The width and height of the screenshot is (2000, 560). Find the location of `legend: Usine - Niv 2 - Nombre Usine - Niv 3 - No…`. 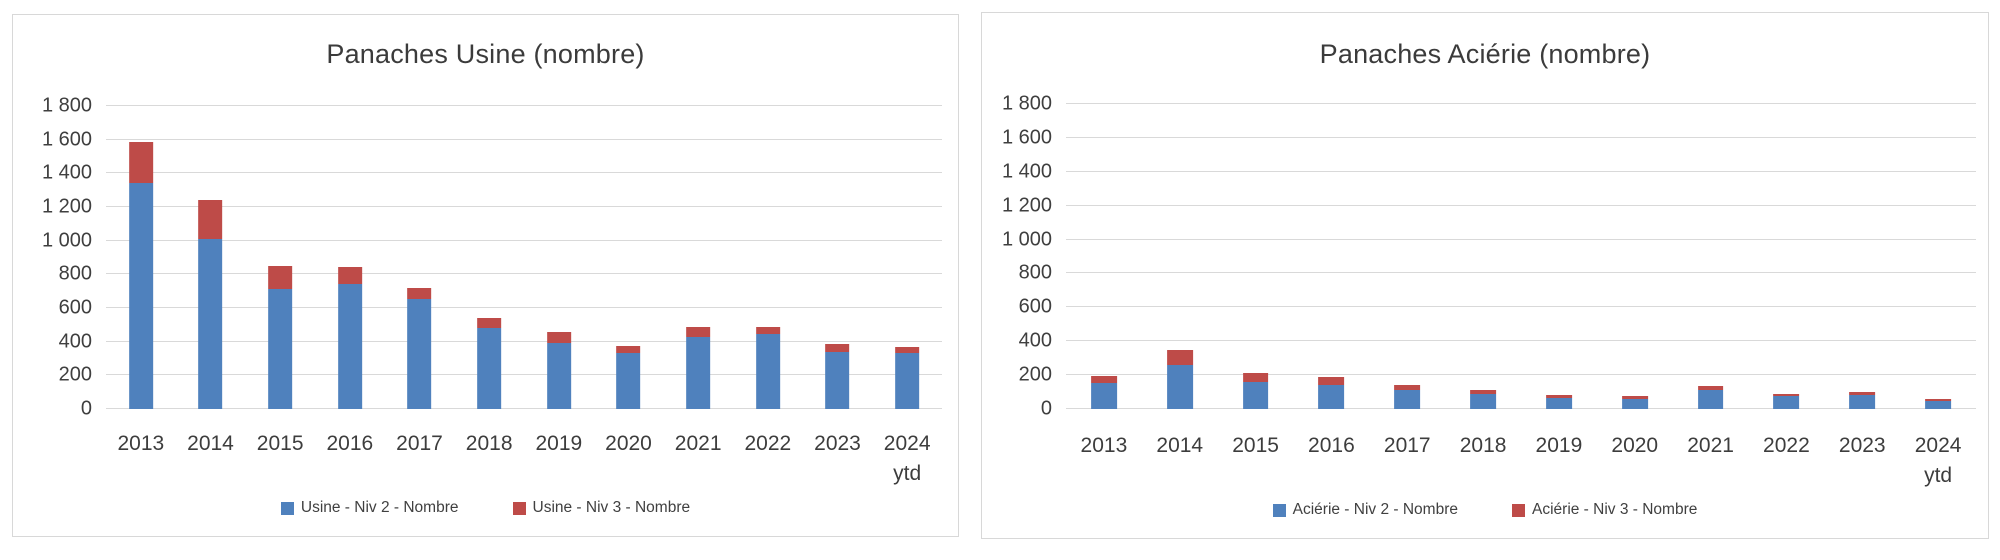

legend: Usine - Niv 2 - Nombre Usine - Niv 3 - No… is located at coordinates (485, 508).